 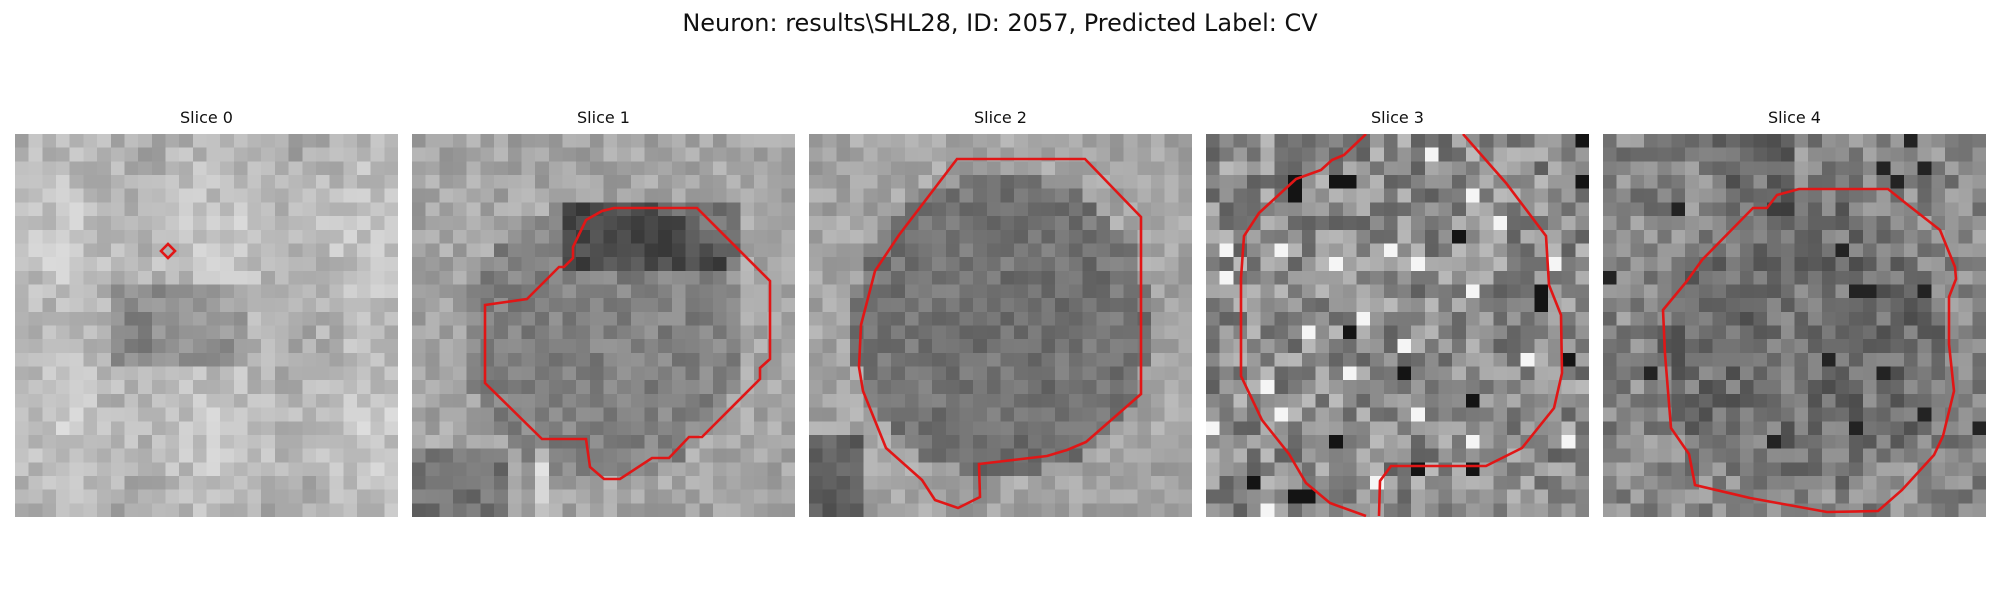 I want to click on slice-title: Slice 1, so click(x=603, y=117).